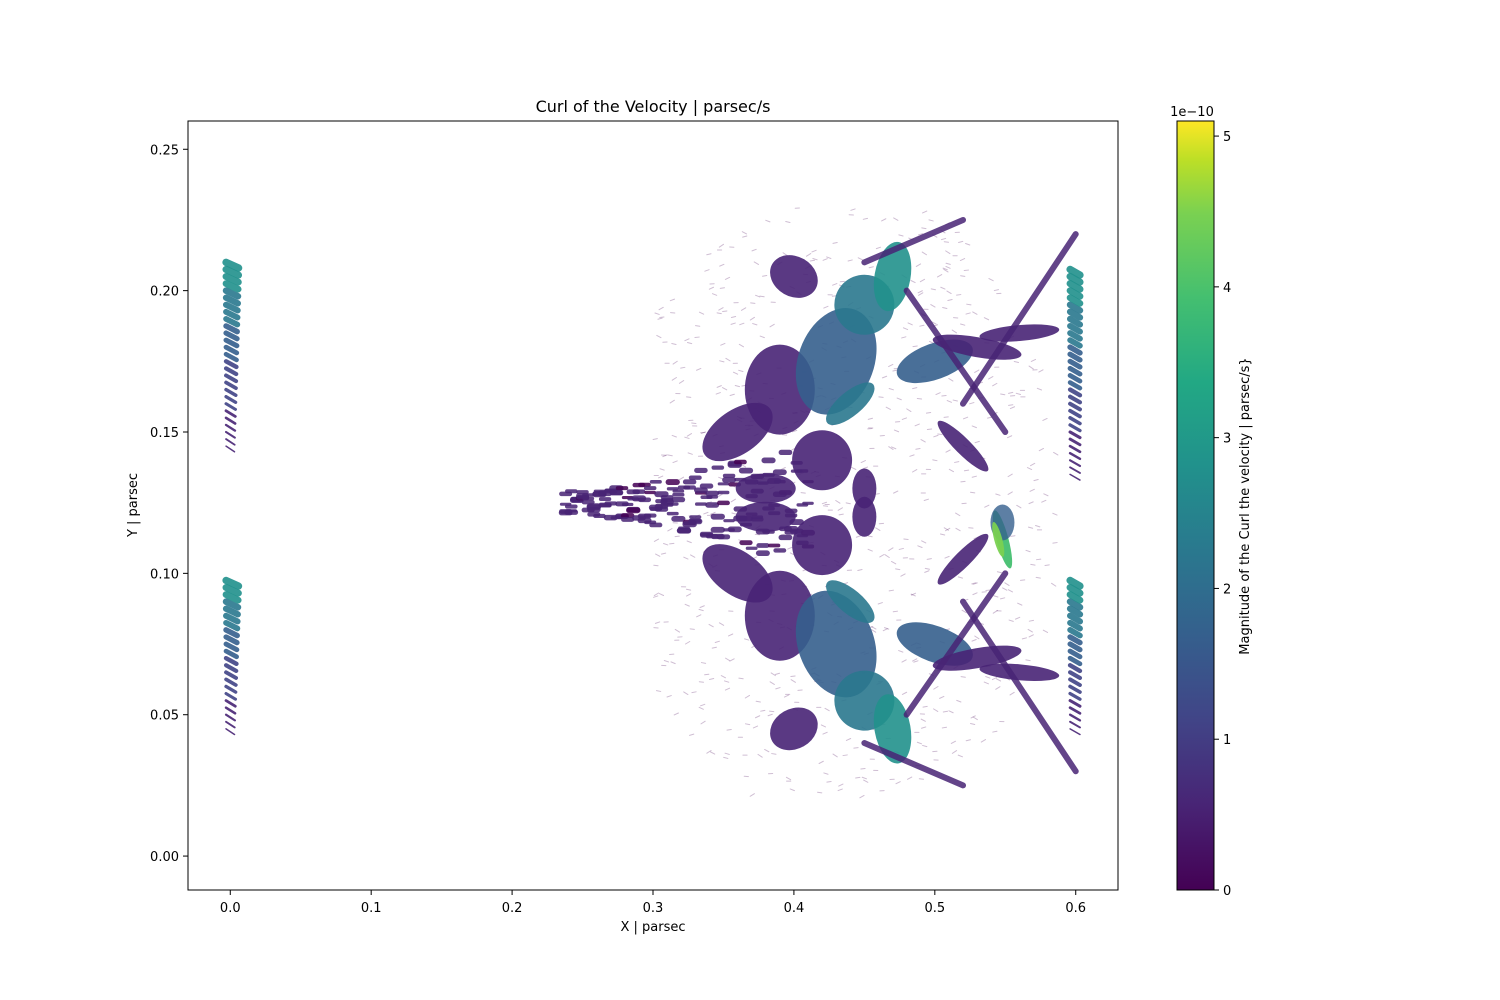 Image resolution: width=1500 pixels, height=1000 pixels. I want to click on y-tick-label: 0.00, so click(164, 857).